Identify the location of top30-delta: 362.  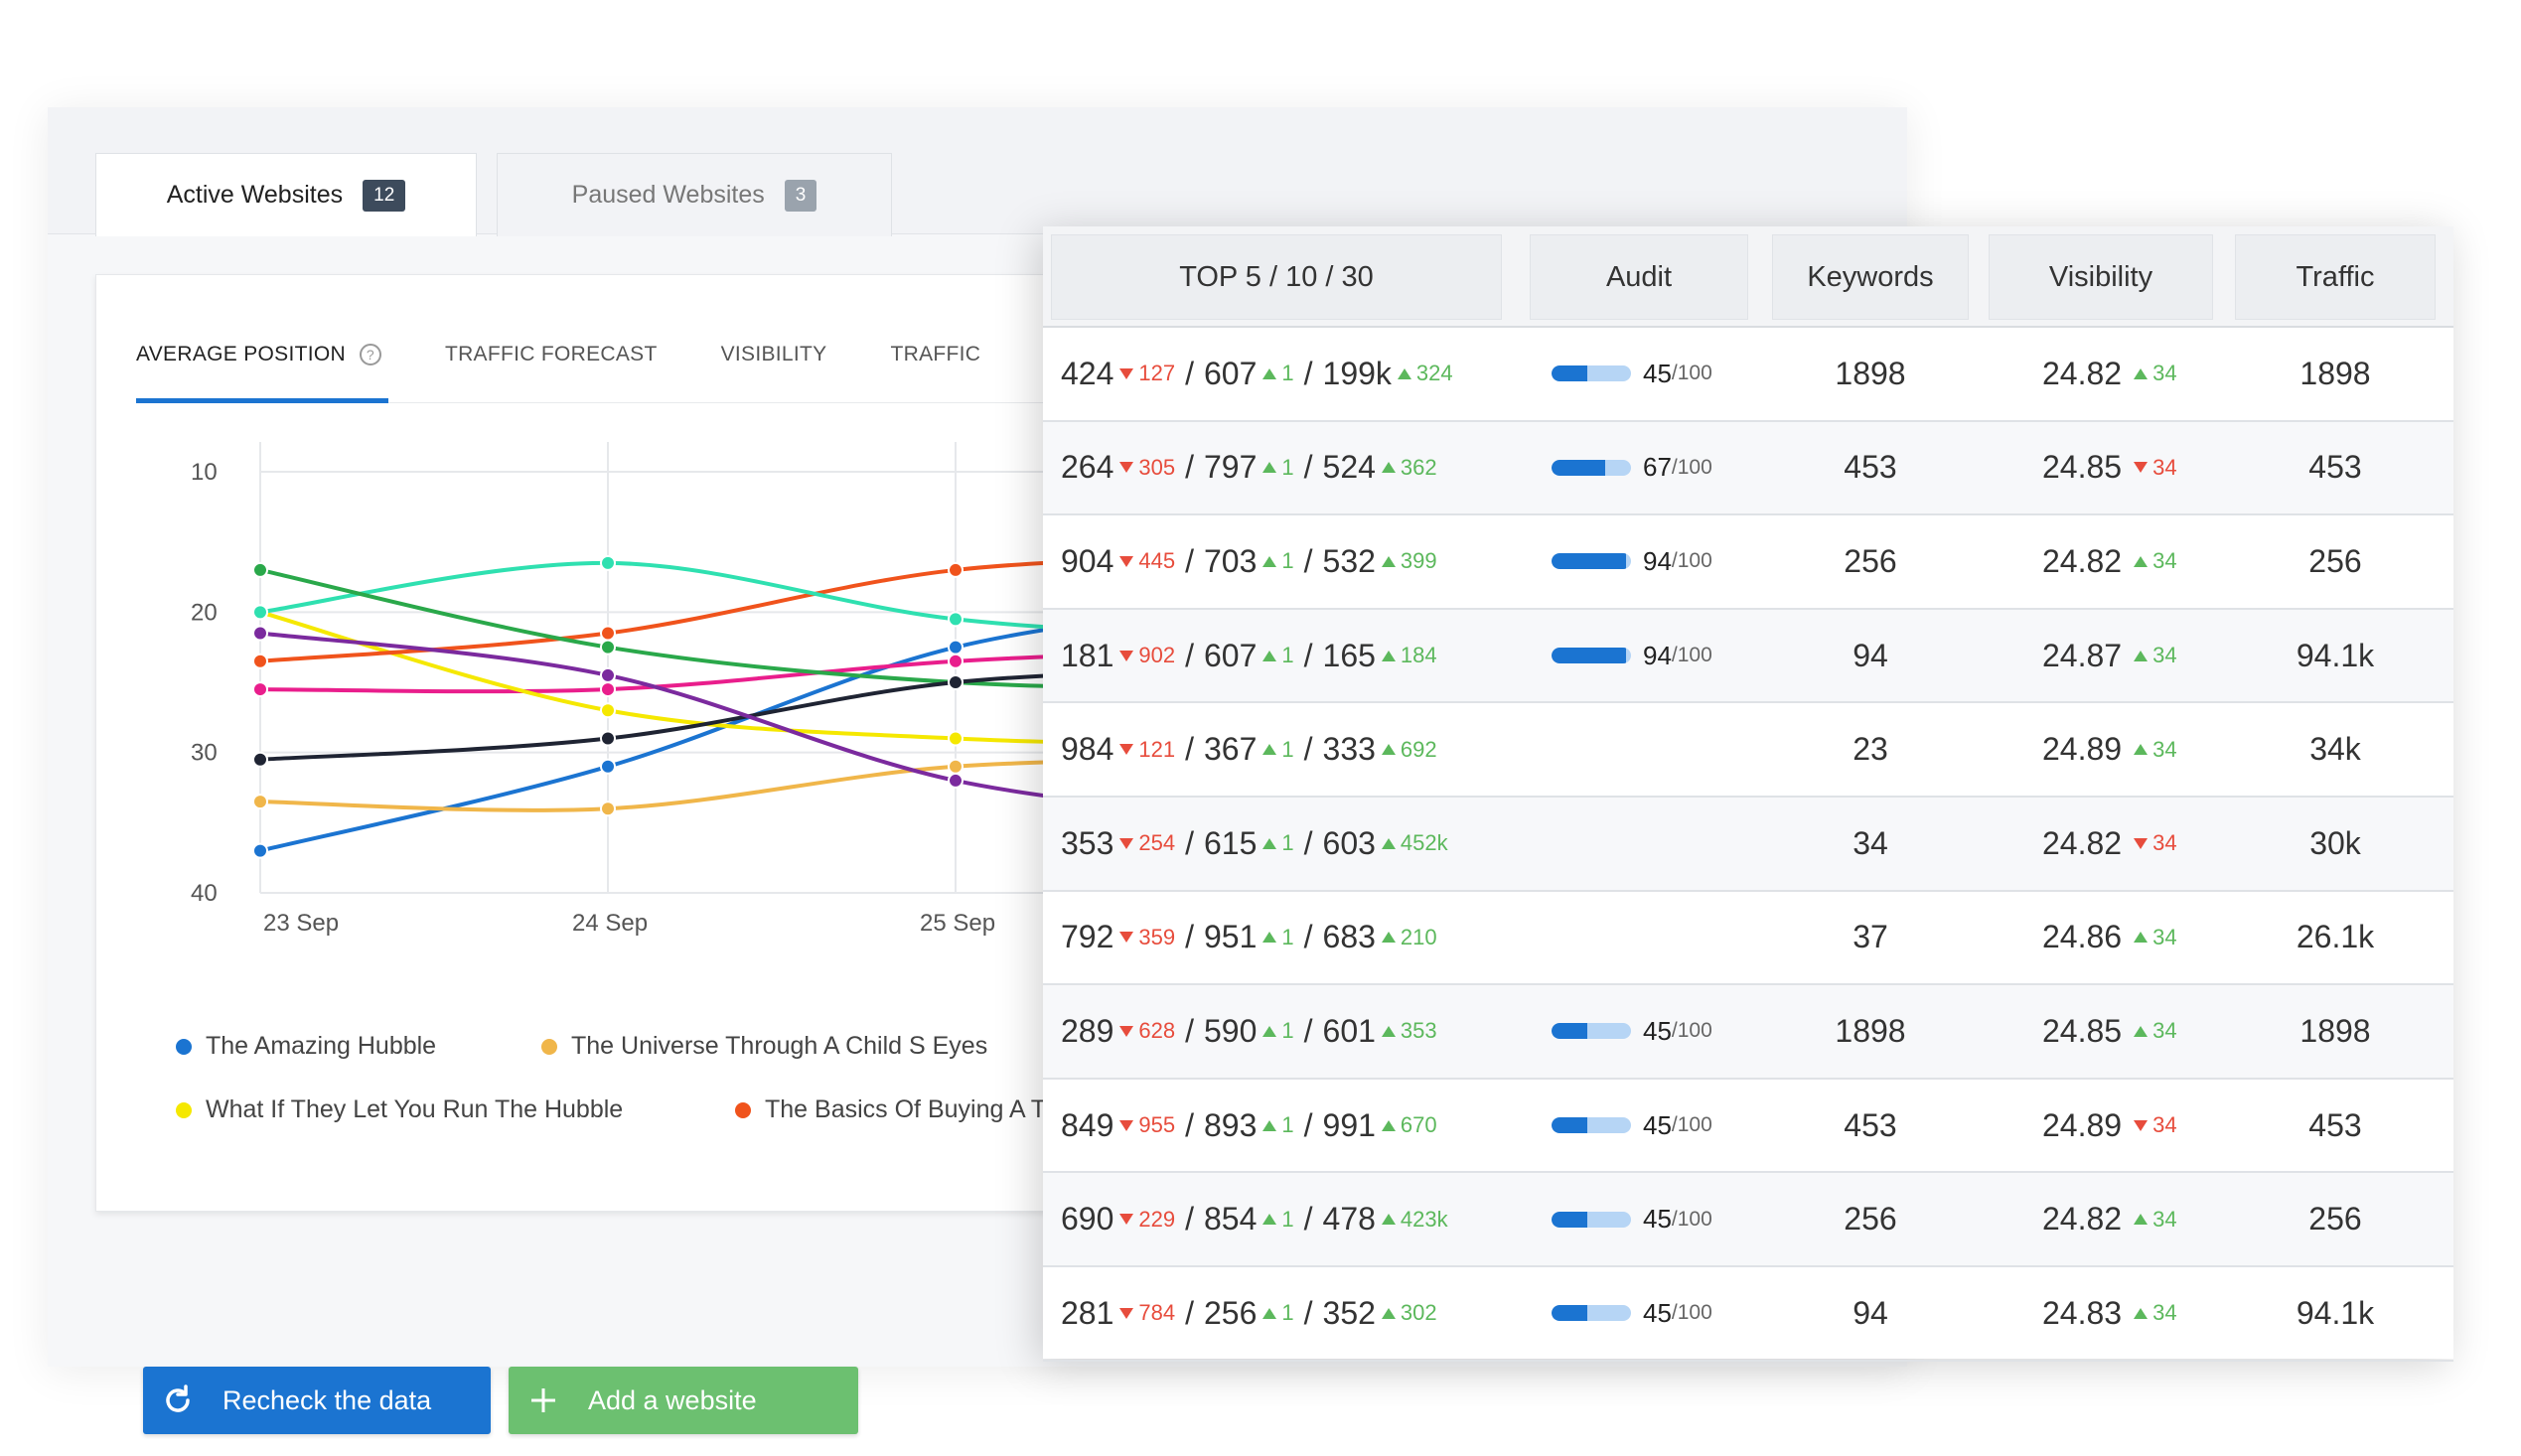
(1409, 468).